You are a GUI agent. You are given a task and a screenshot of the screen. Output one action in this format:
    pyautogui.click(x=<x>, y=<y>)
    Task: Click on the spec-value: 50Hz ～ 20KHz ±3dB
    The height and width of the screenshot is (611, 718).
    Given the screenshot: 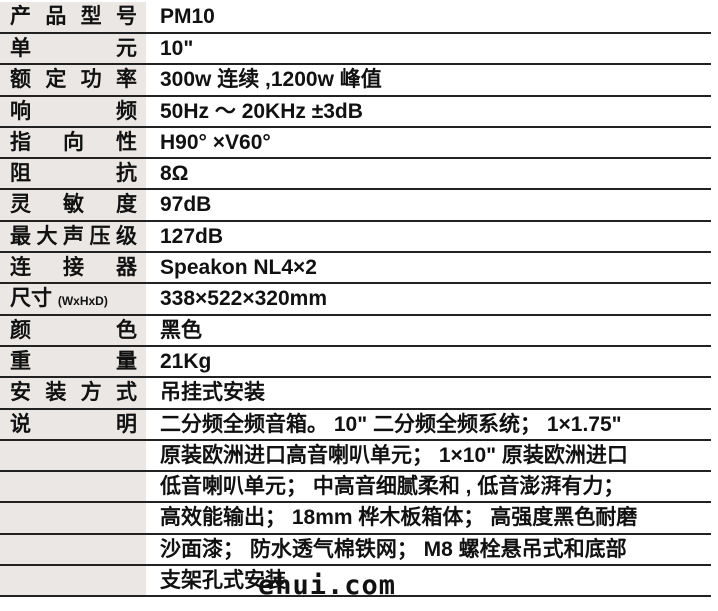 What is the action you would take?
    pyautogui.click(x=261, y=111)
    